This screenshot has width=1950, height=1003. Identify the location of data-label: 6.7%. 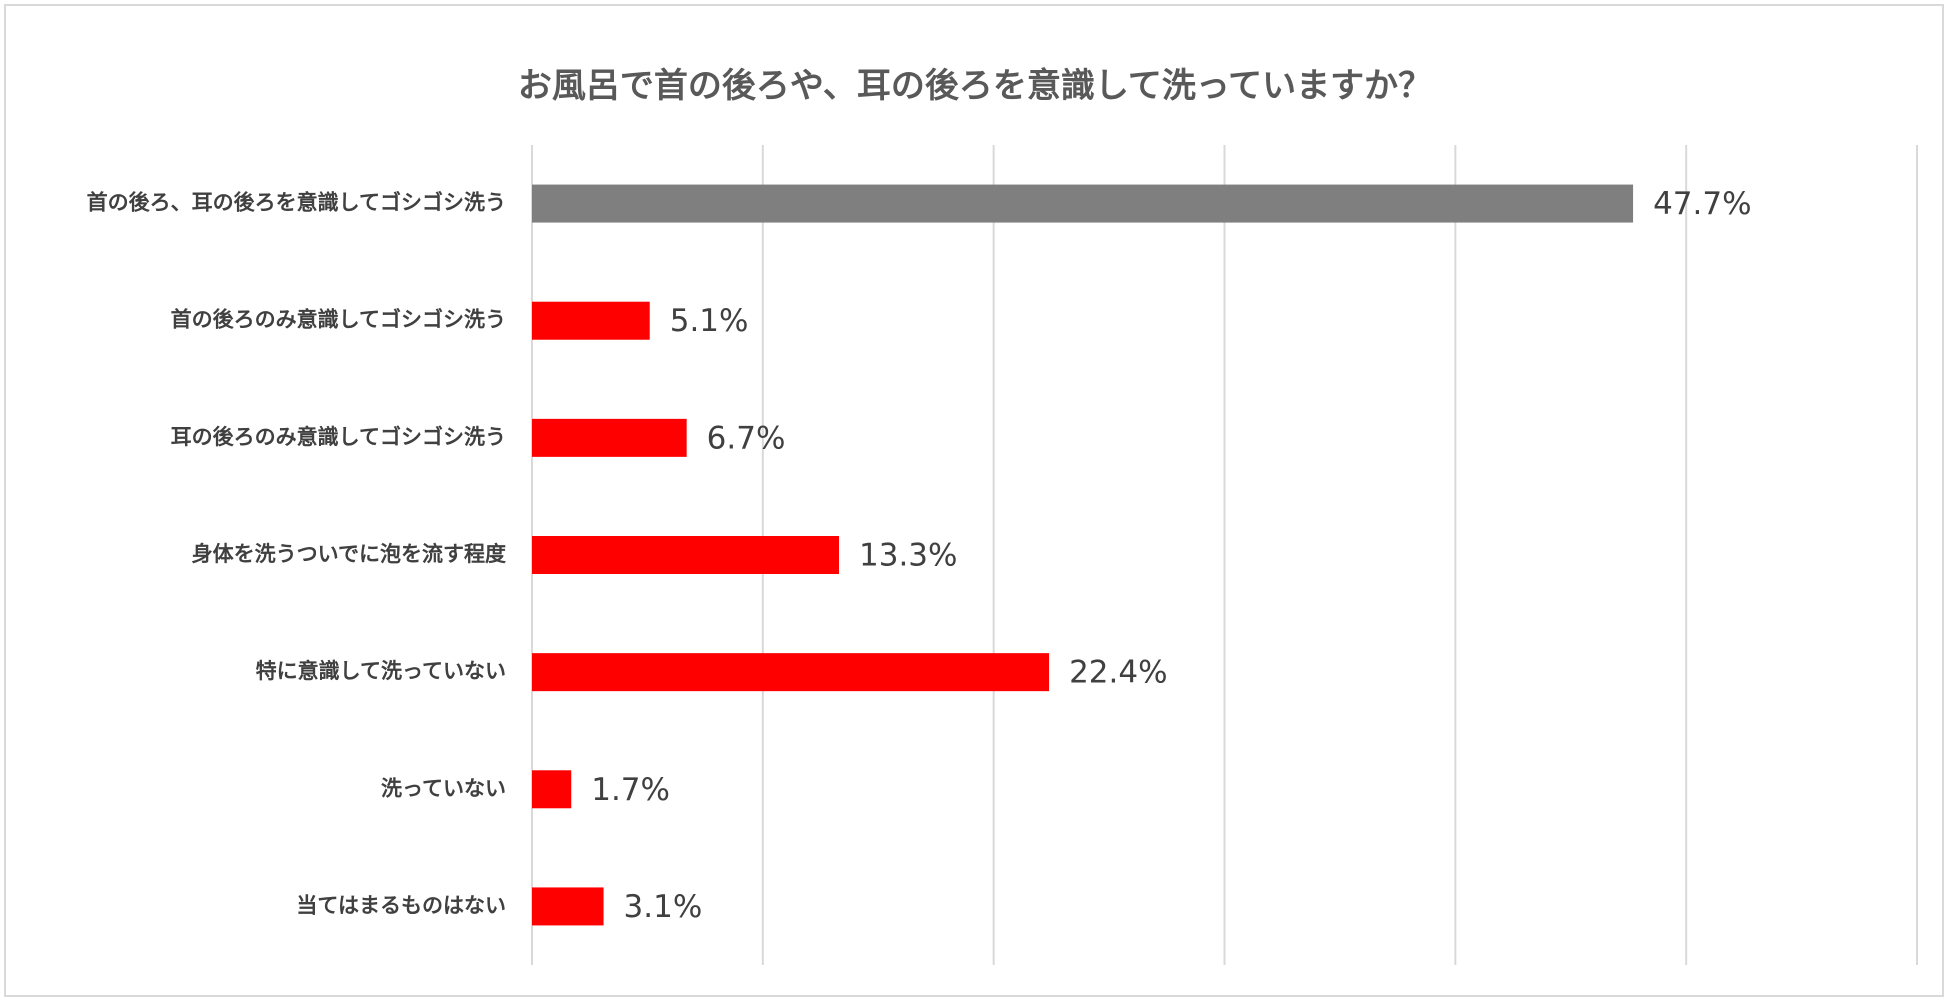
(746, 438).